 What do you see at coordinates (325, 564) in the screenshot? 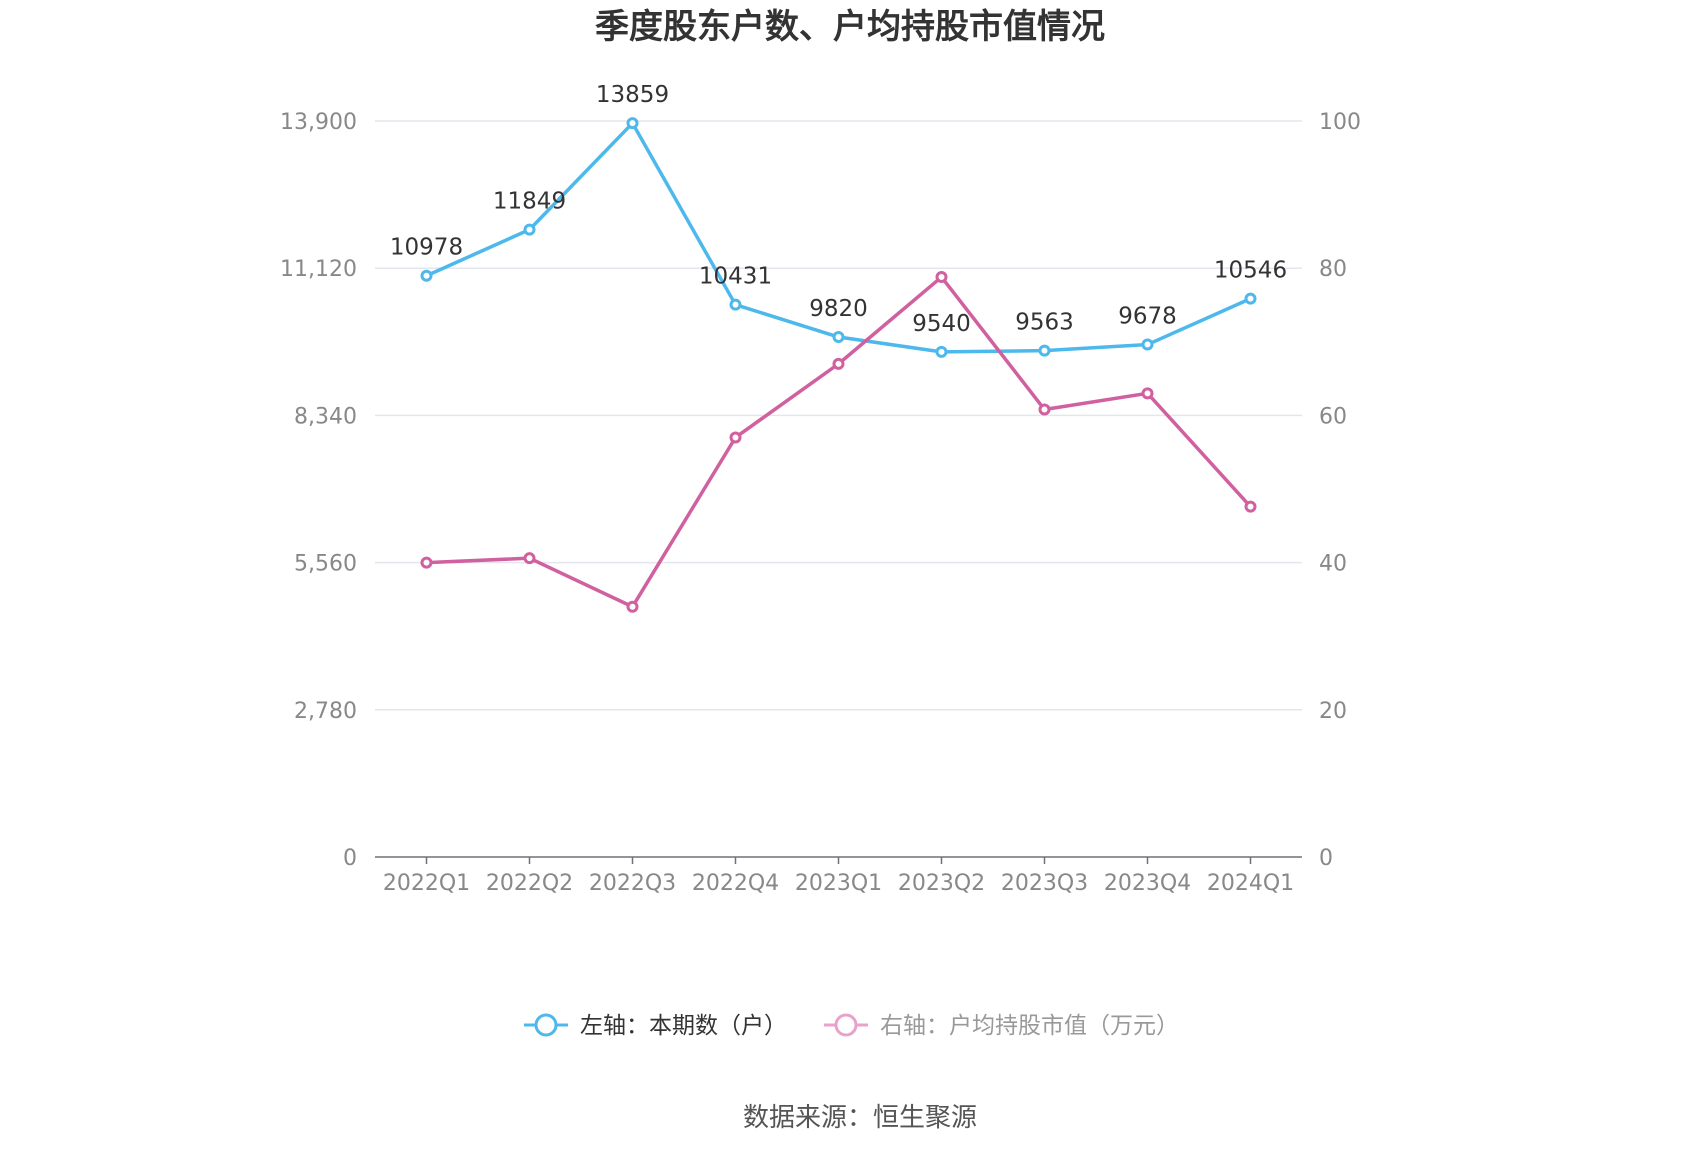
I see `left-tick-label-2: 5,560` at bounding box center [325, 564].